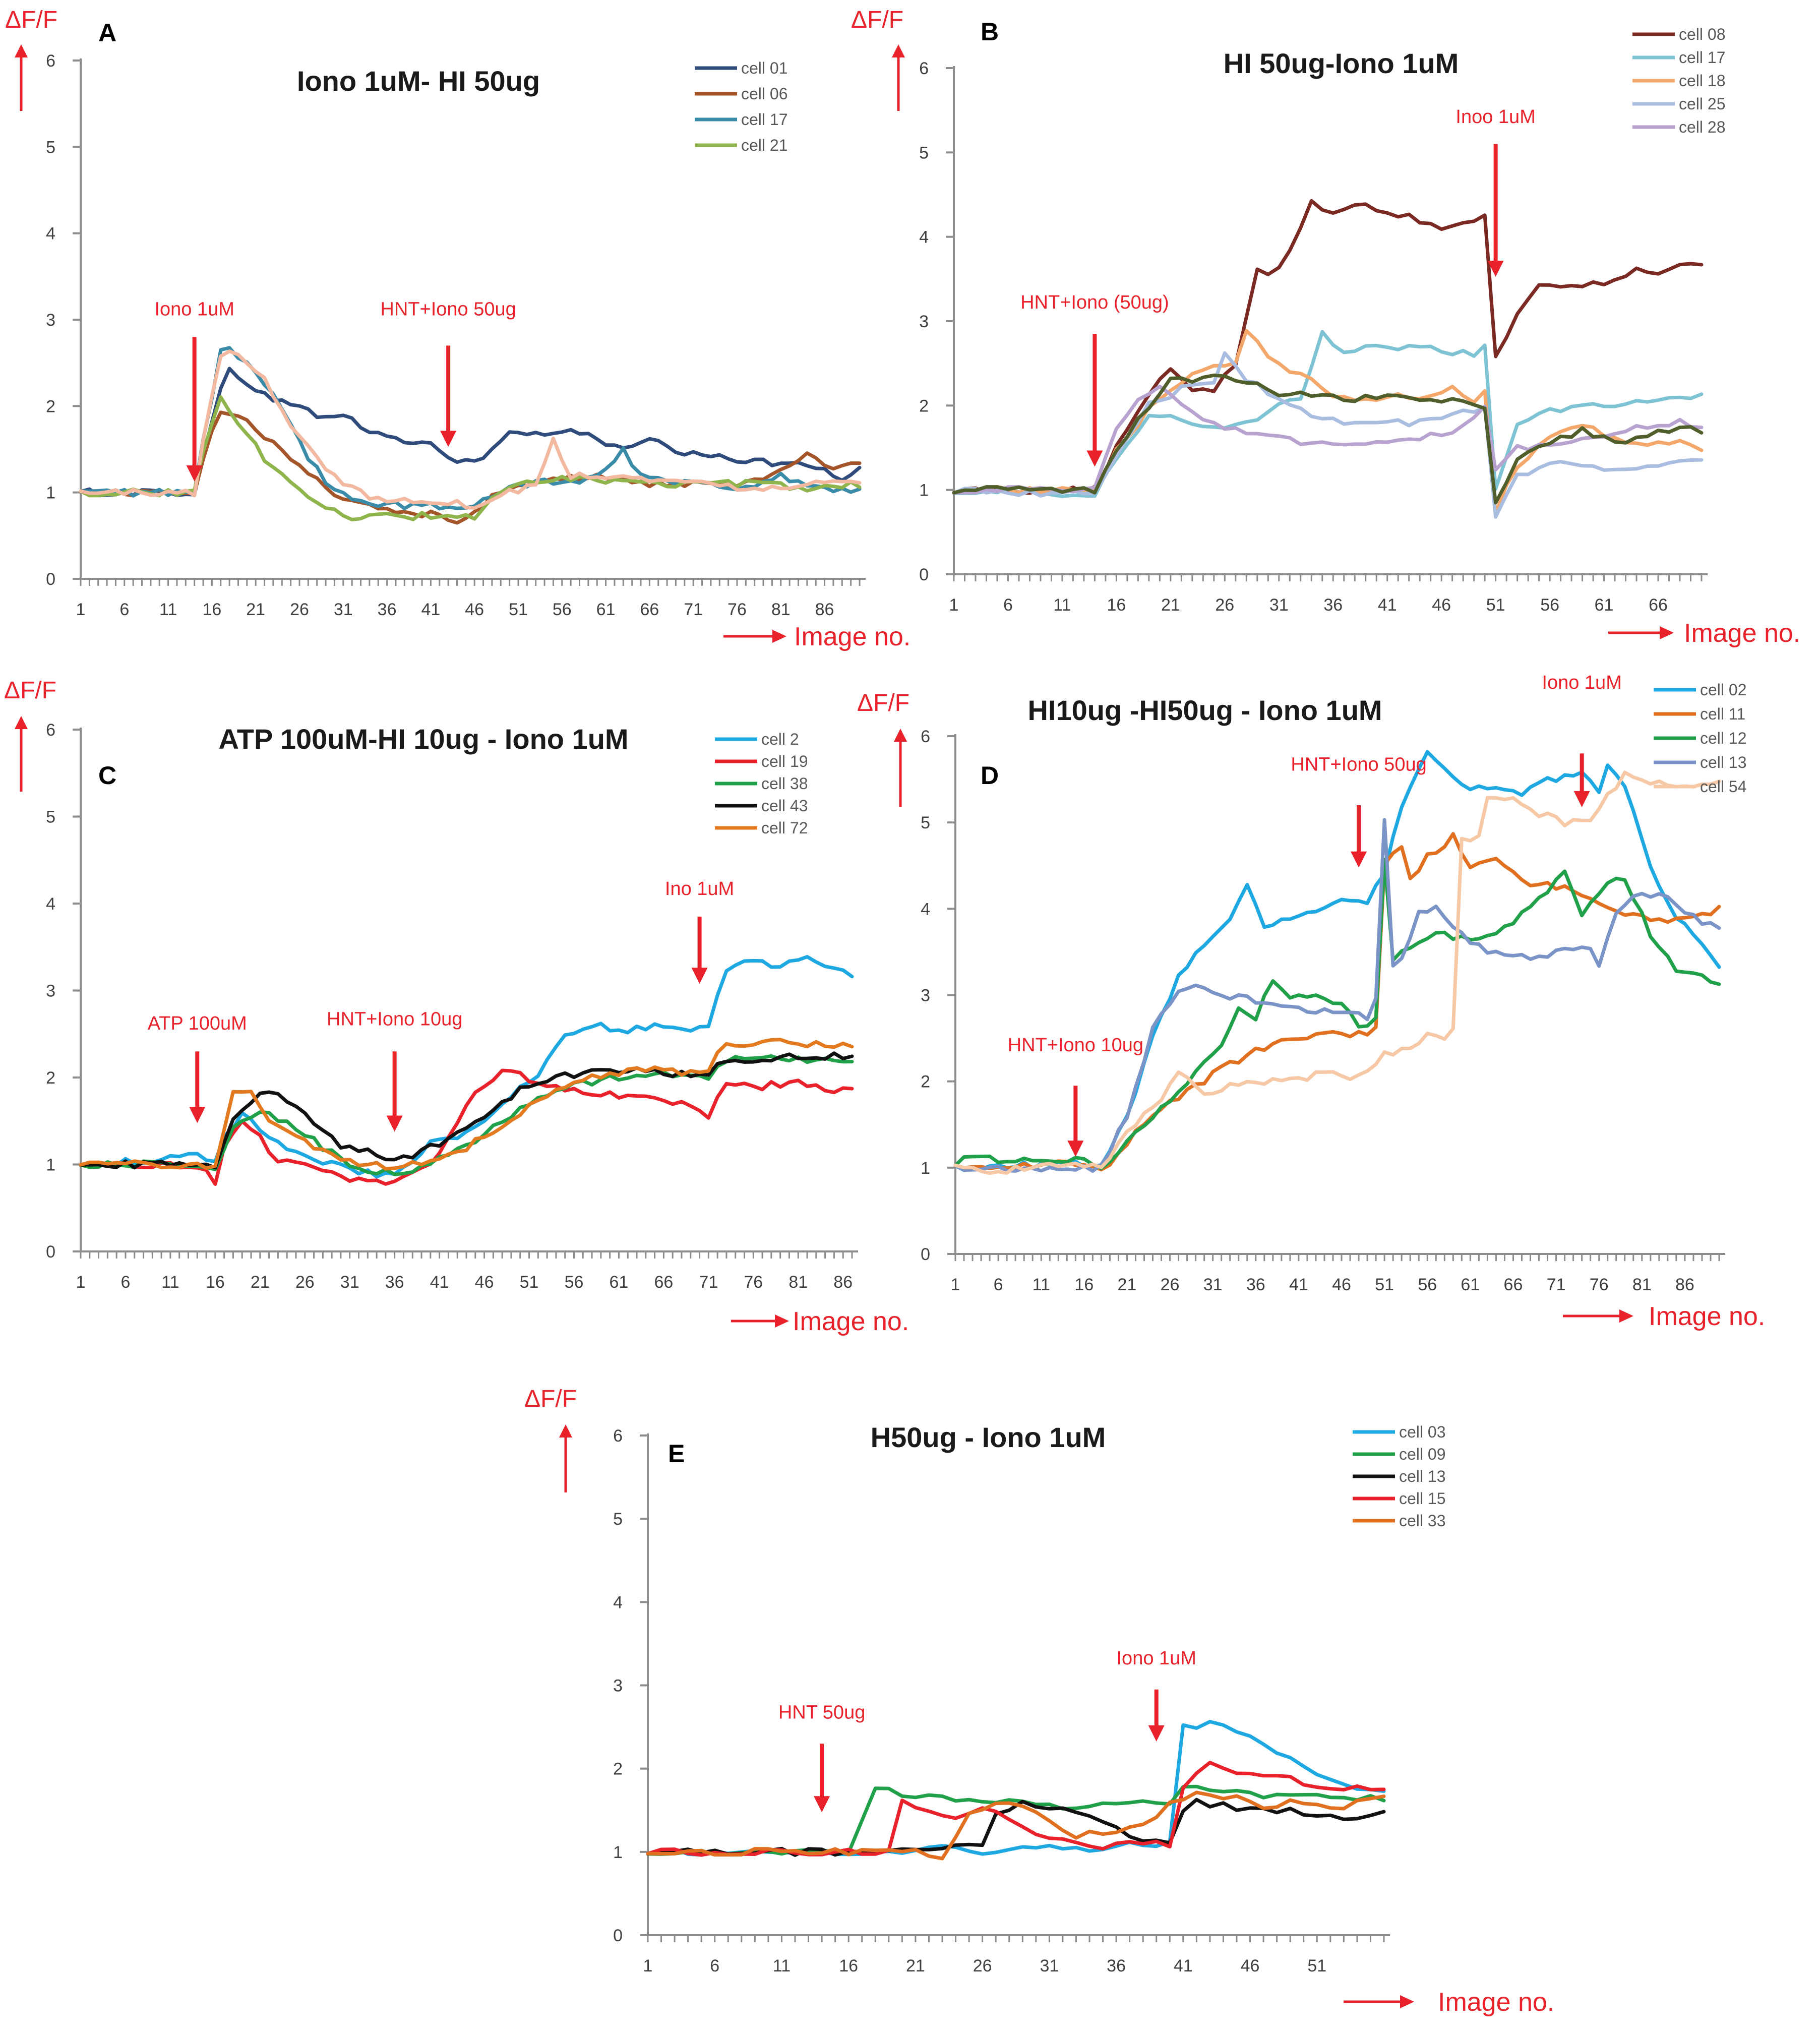 This screenshot has width=1820, height=2035. I want to click on legend-label: cell 08, so click(1702, 34).